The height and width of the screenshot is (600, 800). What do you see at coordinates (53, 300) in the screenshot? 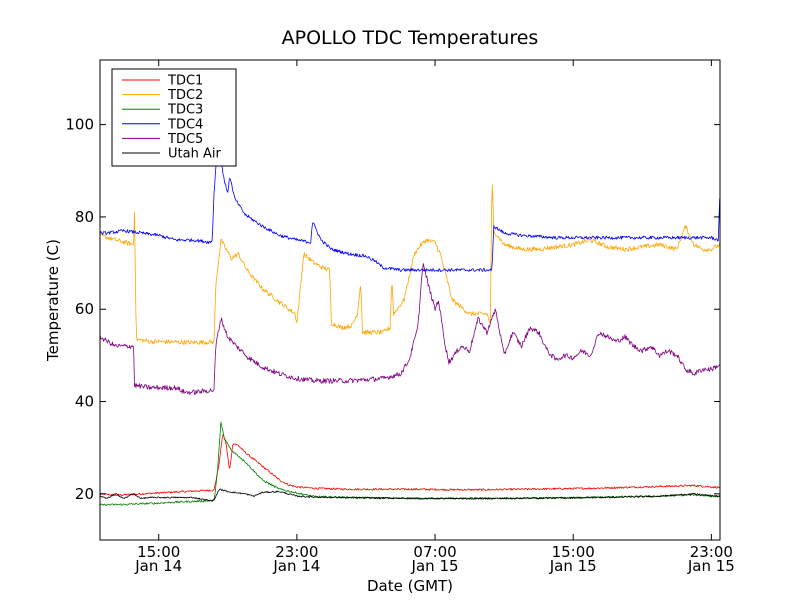
I see `y-axis-label: Temperature (C)` at bounding box center [53, 300].